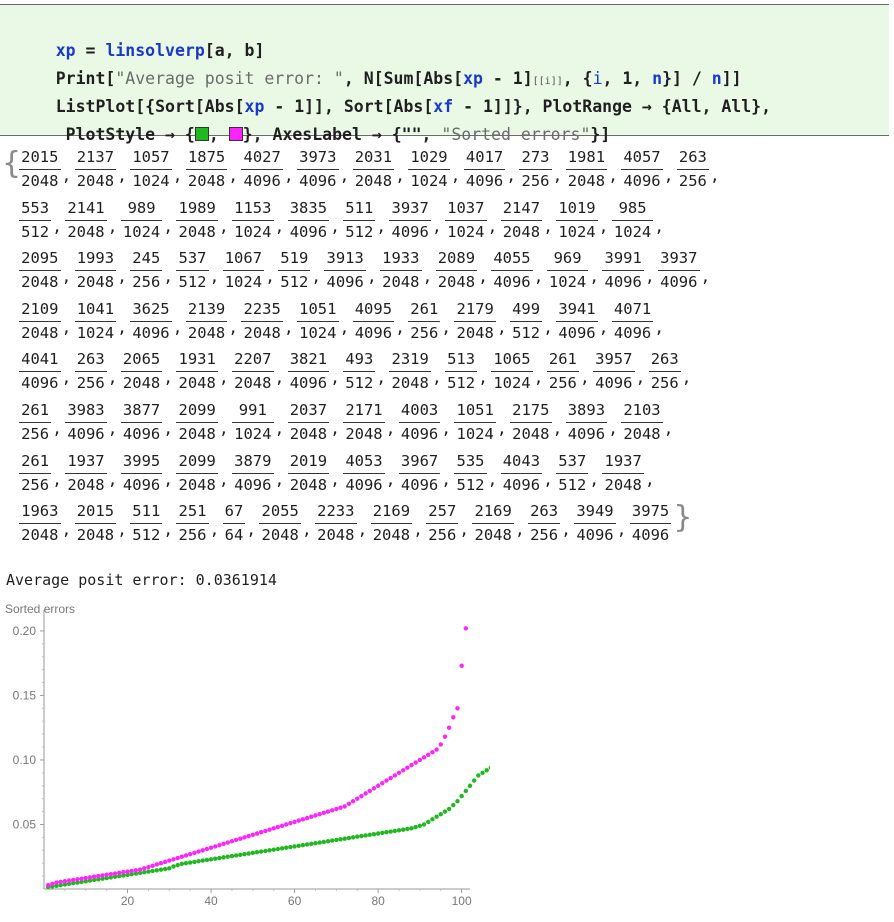 The height and width of the screenshot is (922, 894). Describe the element at coordinates (526, 321) in the screenshot. I see `fraction: 499 512` at that location.